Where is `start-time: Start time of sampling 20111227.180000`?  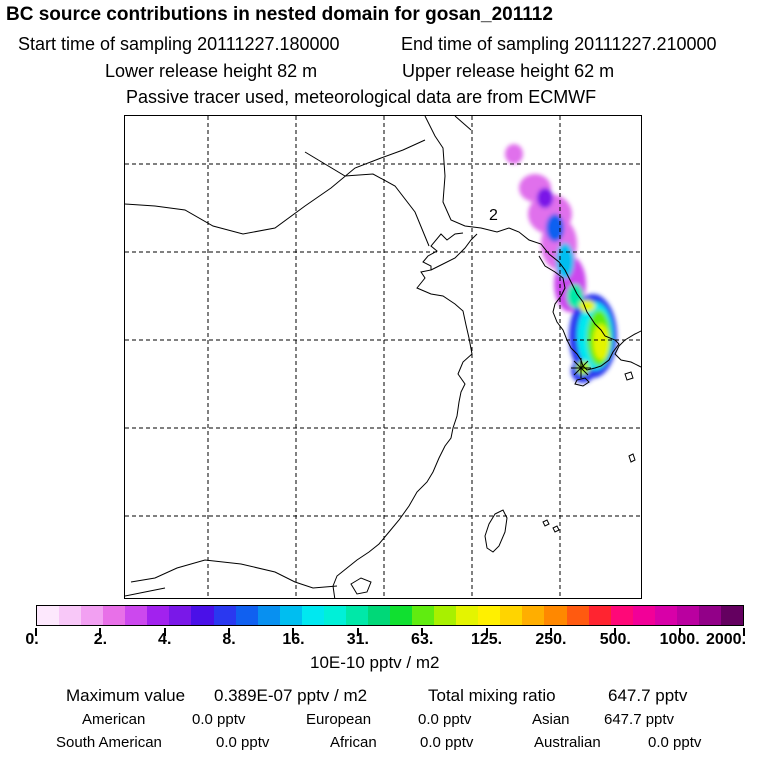
start-time: Start time of sampling 20111227.180000 is located at coordinates (179, 44).